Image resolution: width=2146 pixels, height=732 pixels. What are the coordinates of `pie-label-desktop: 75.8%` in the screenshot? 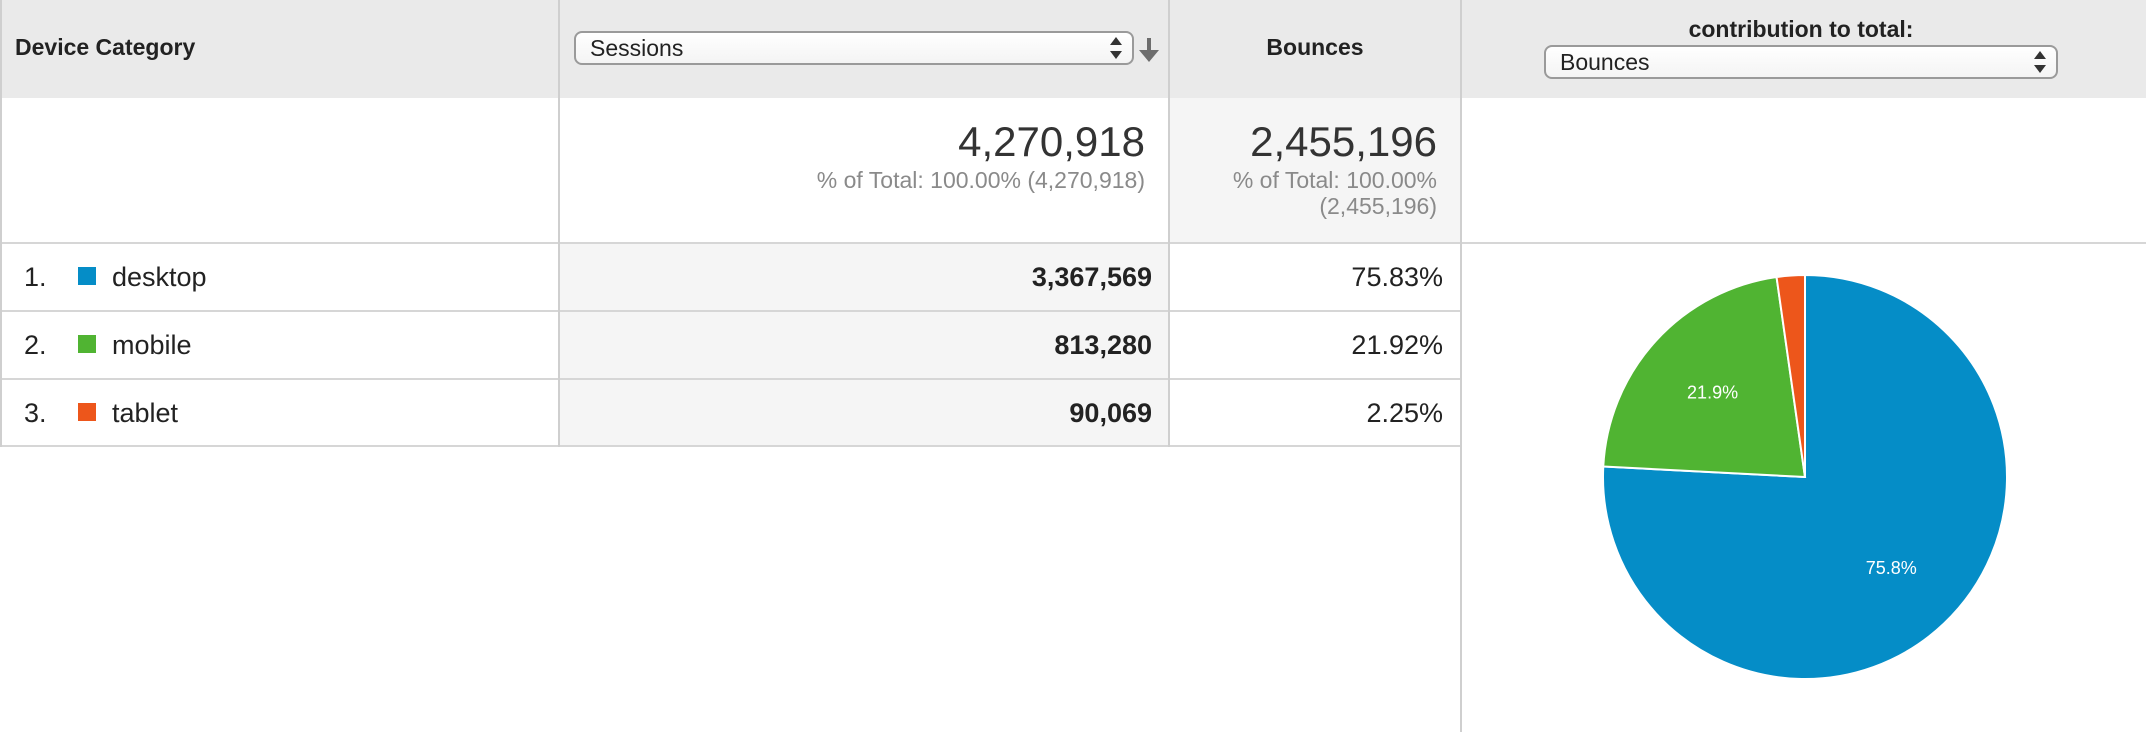 It's located at (1891, 568).